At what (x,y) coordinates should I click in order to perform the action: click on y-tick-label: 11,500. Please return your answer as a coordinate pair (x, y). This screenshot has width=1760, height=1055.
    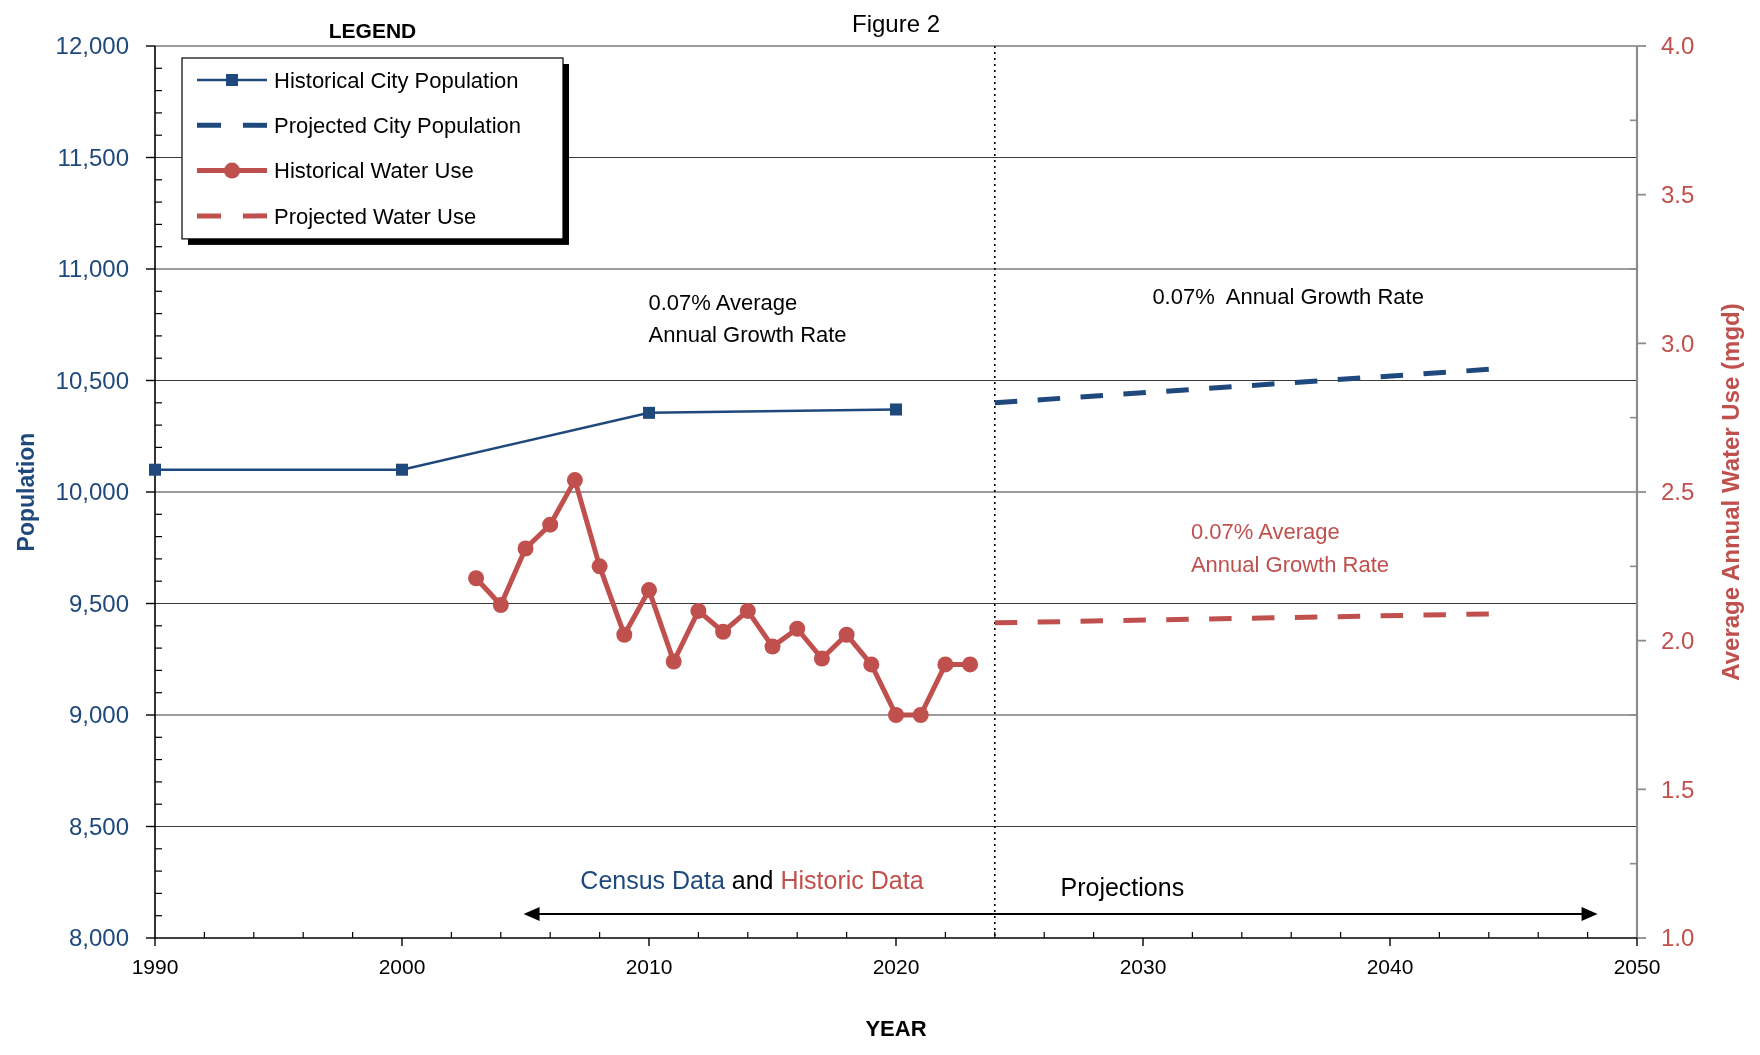
    Looking at the image, I should click on (93, 157).